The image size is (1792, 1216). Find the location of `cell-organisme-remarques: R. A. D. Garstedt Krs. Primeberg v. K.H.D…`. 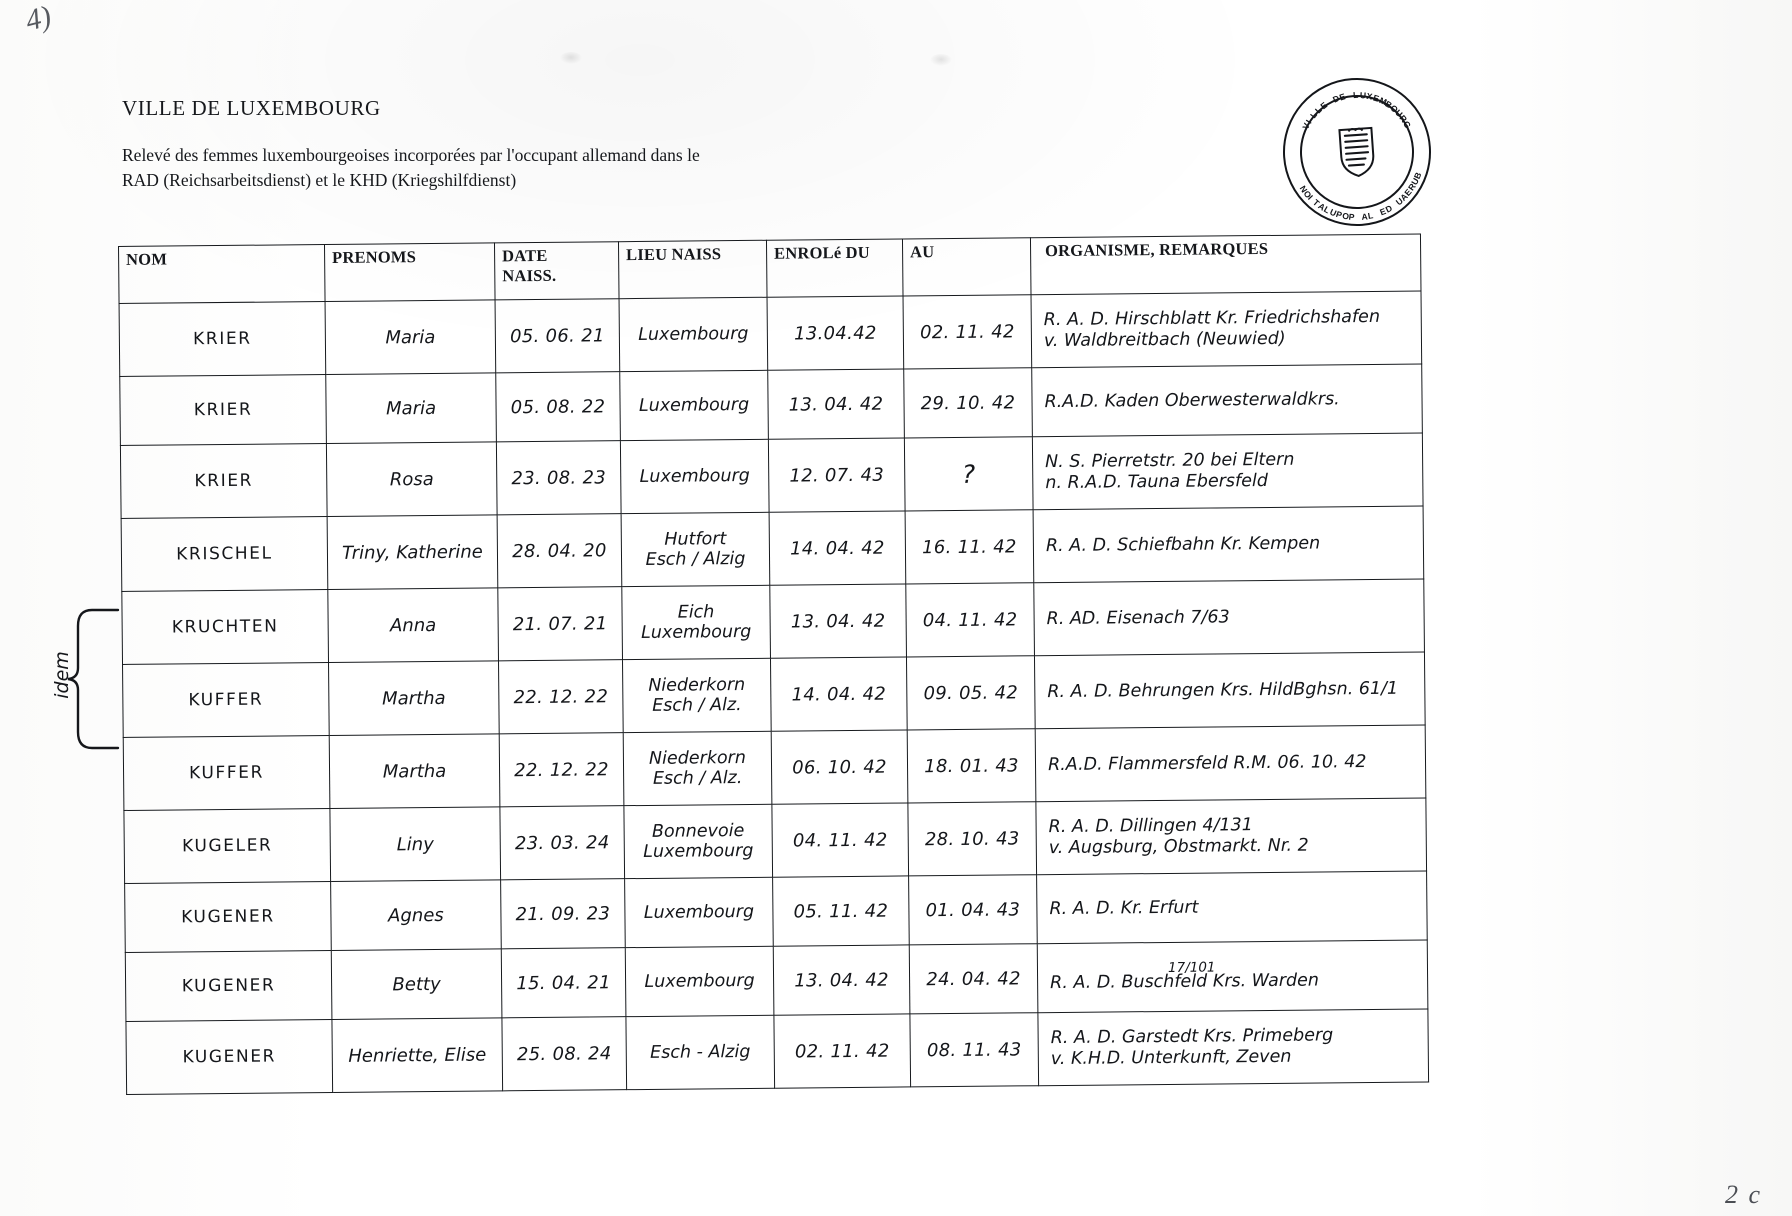

cell-organisme-remarques: R. A. D. Garstedt Krs. Primeberg v. K.H.D… is located at coordinates (1233, 1047).